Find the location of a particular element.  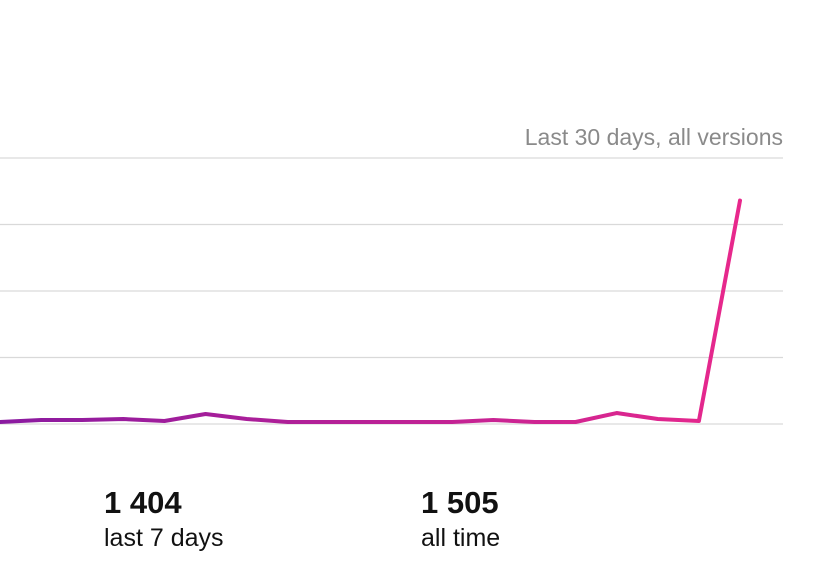

stat-label: all time is located at coordinates (460, 538).